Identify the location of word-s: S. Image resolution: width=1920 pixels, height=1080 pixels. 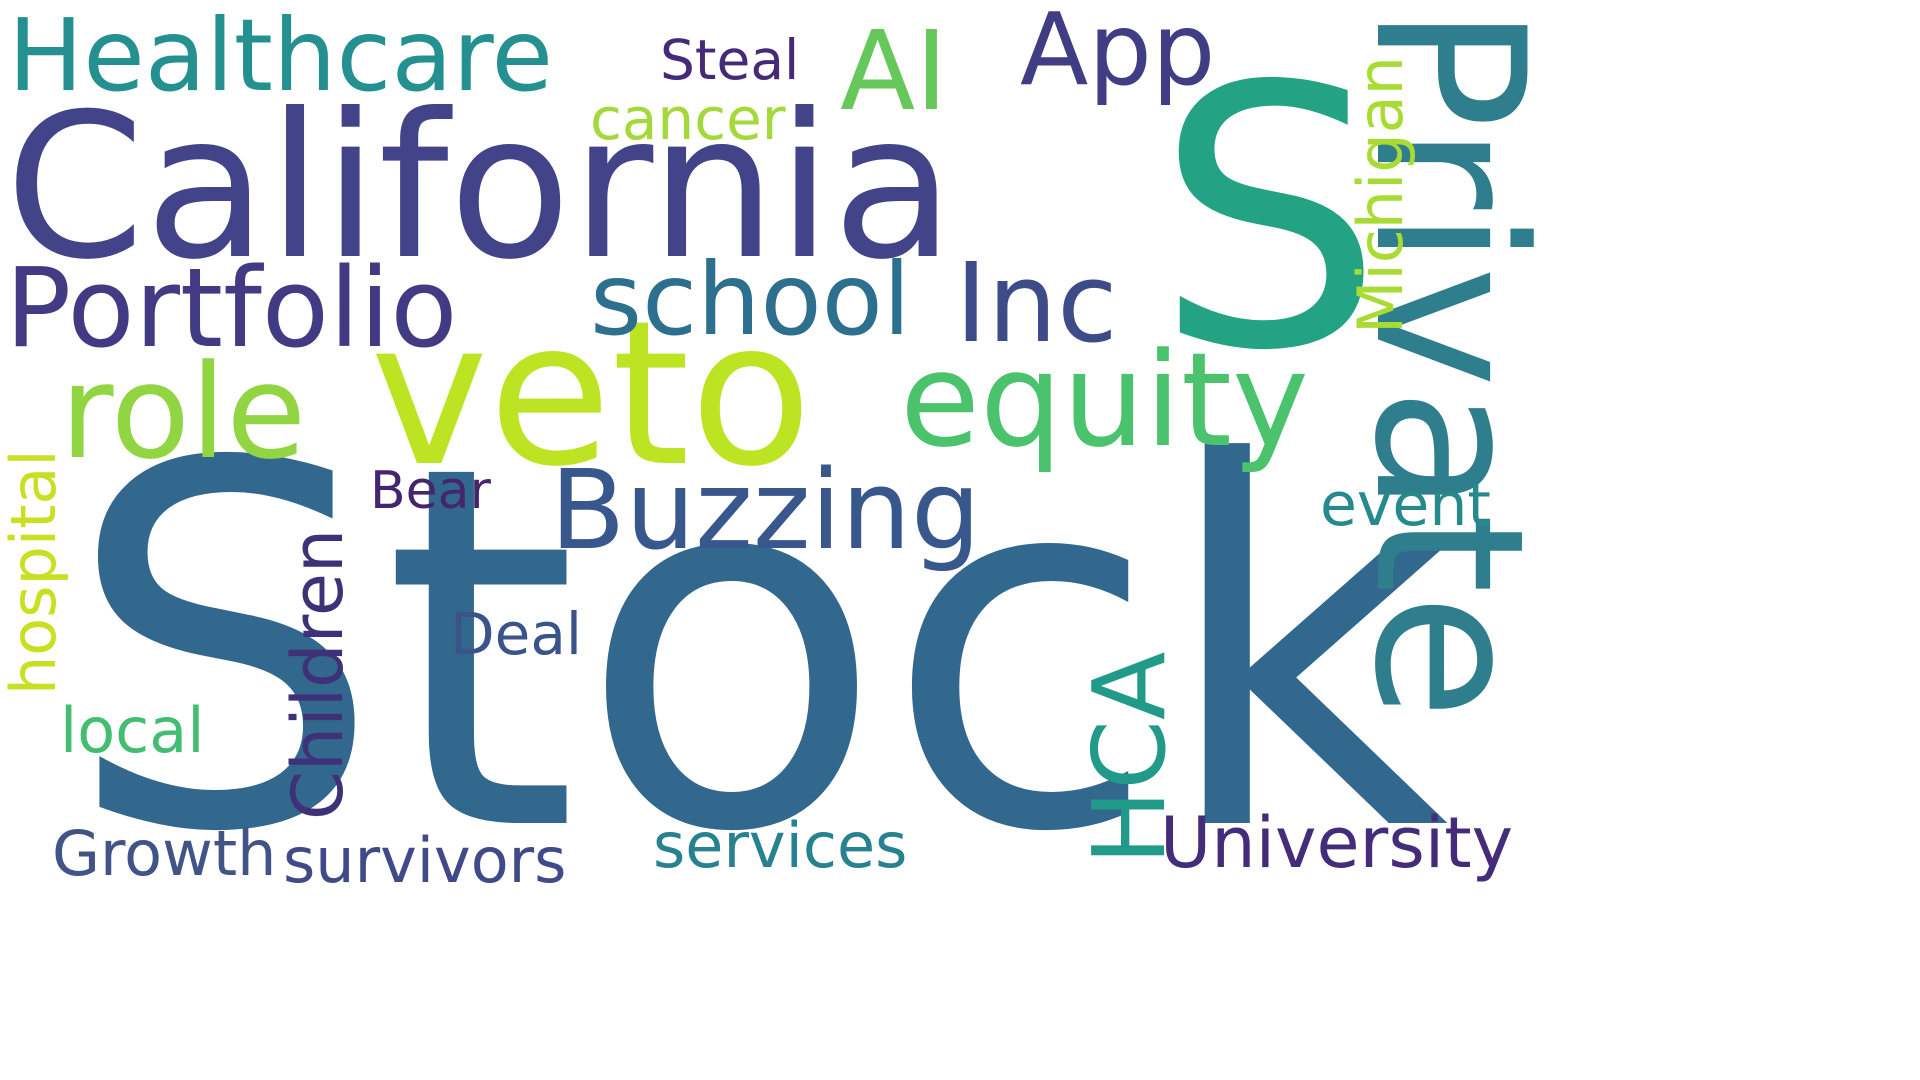
(1269, 219).